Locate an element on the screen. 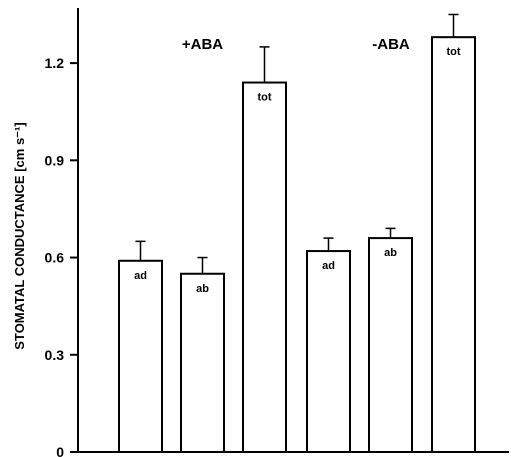 This screenshot has width=511, height=457. group-labels: +ABA -ABA is located at coordinates (296, 44).